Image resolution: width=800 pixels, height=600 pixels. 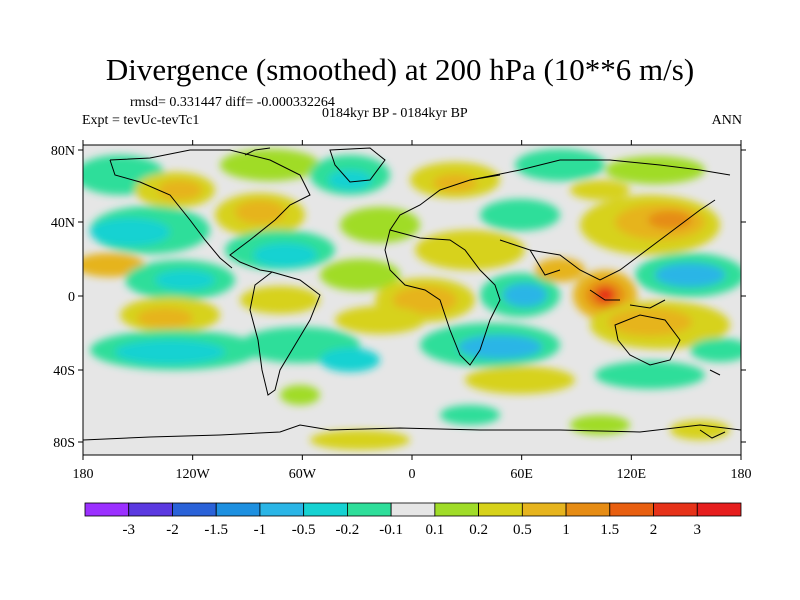 I want to click on colorbar-label: 0.2, so click(x=478, y=530).